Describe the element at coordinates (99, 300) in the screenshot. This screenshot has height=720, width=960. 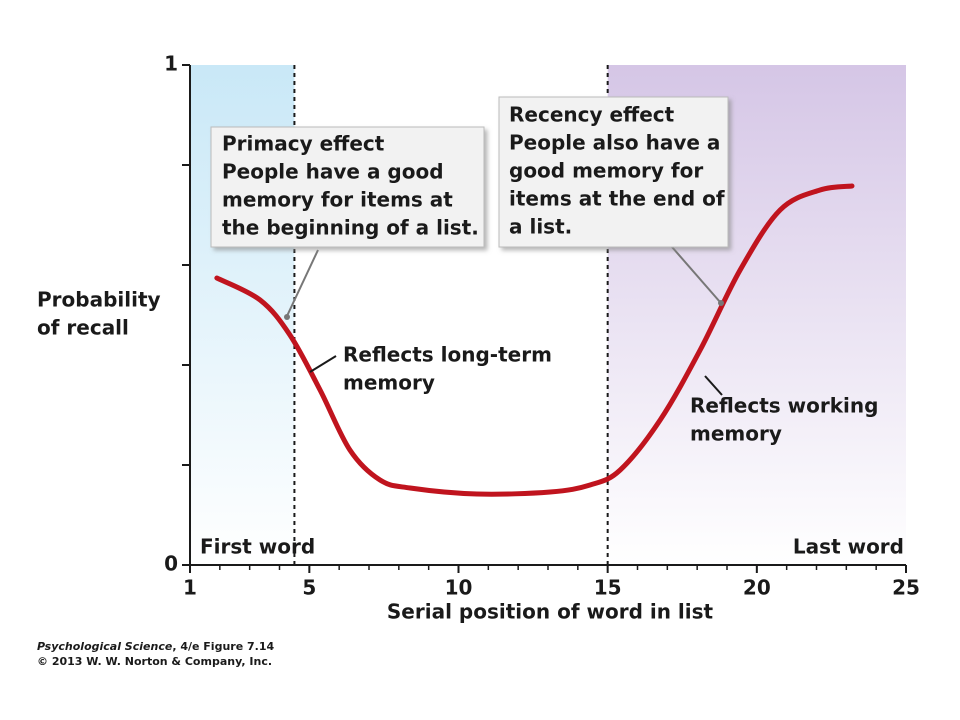
I see `y-axis-title: Probability` at that location.